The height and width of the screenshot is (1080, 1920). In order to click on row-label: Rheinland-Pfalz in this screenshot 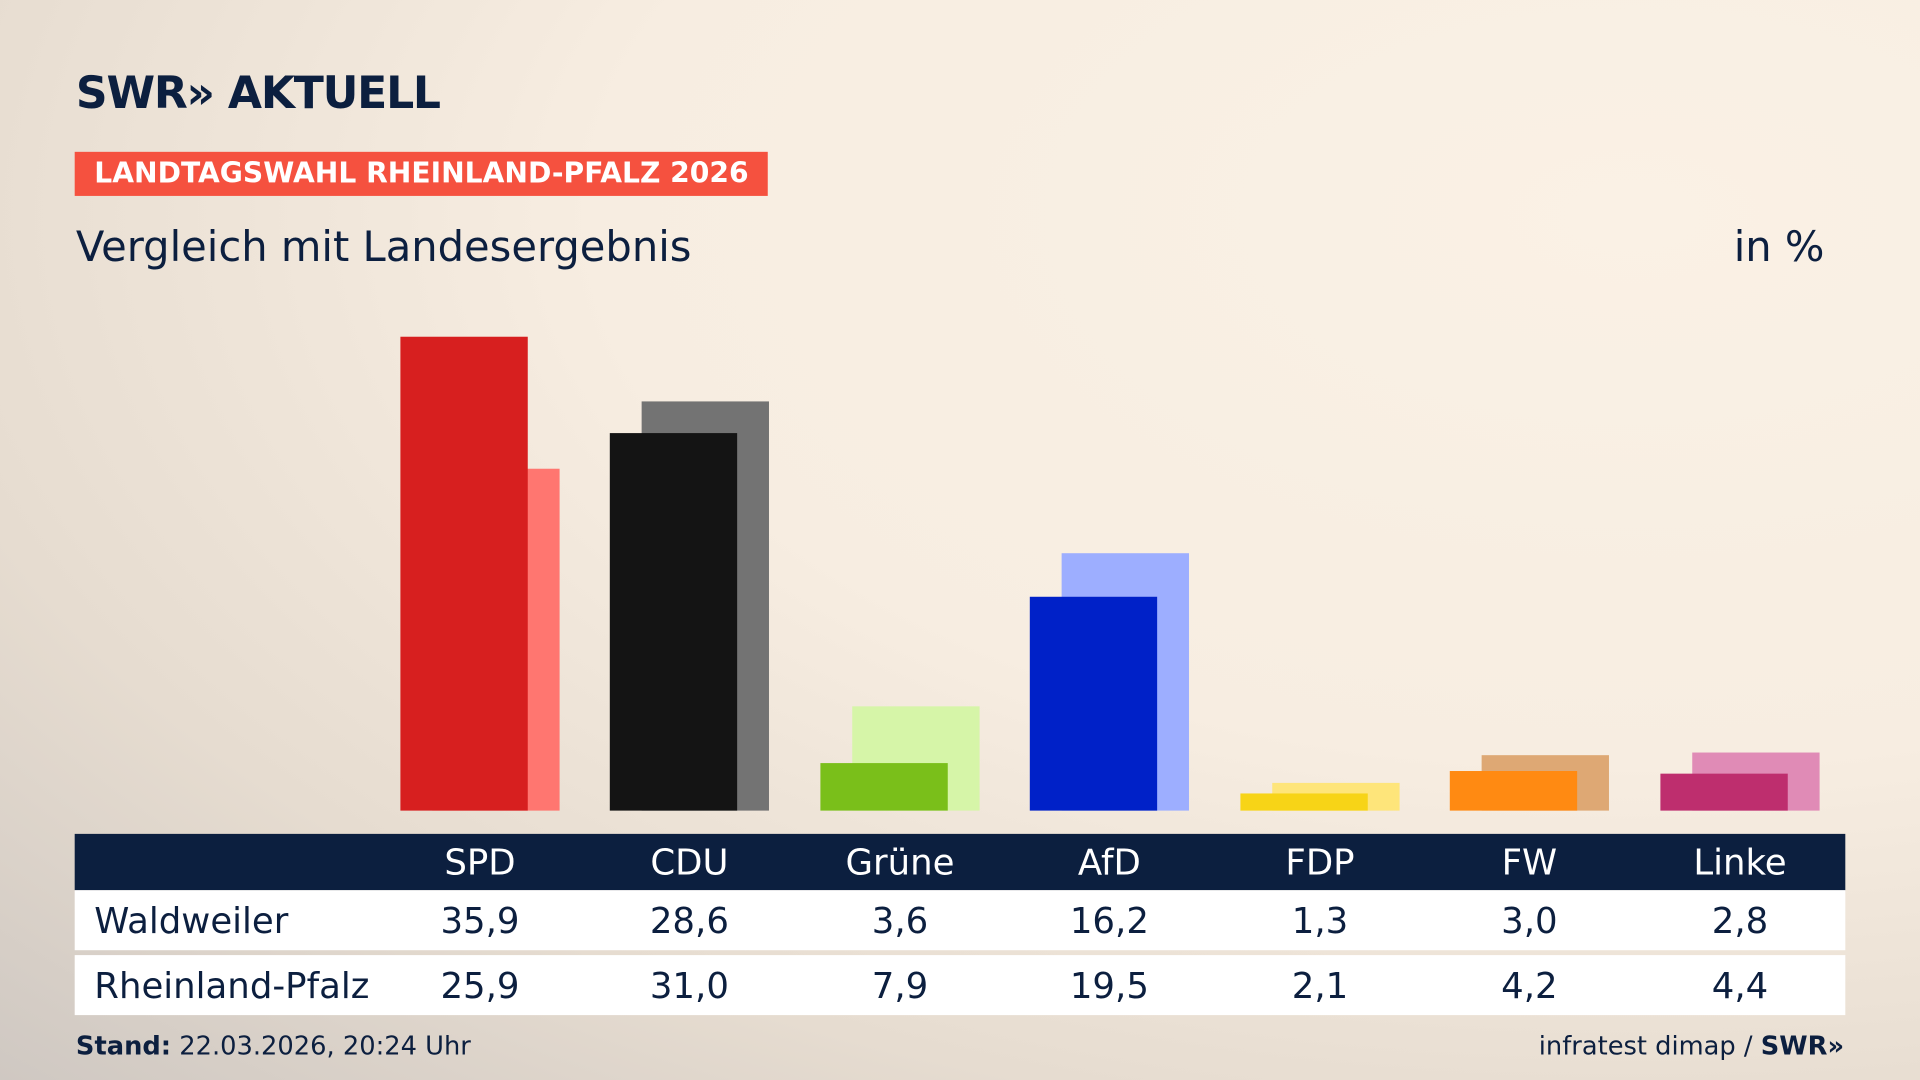, I will do `click(232, 985)`.